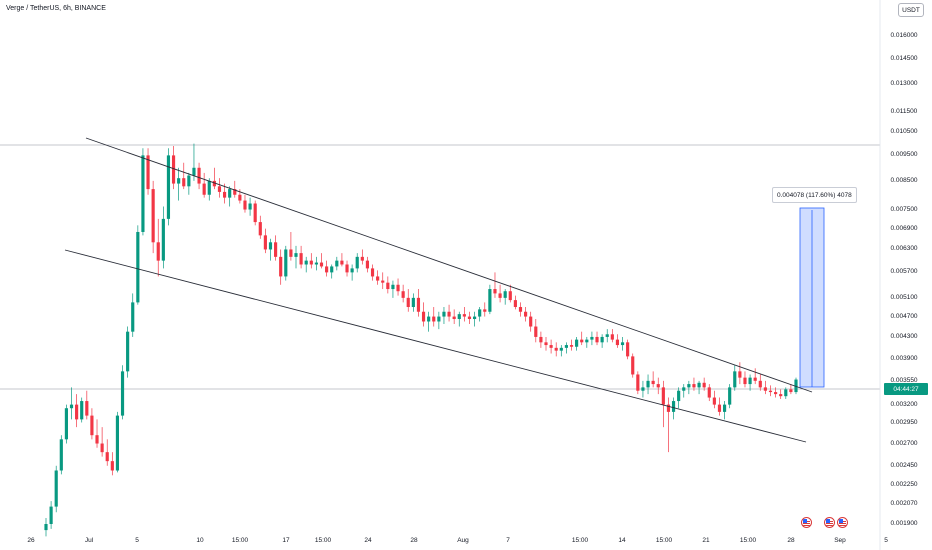  I want to click on time-tick-label: 15:00, so click(580, 540).